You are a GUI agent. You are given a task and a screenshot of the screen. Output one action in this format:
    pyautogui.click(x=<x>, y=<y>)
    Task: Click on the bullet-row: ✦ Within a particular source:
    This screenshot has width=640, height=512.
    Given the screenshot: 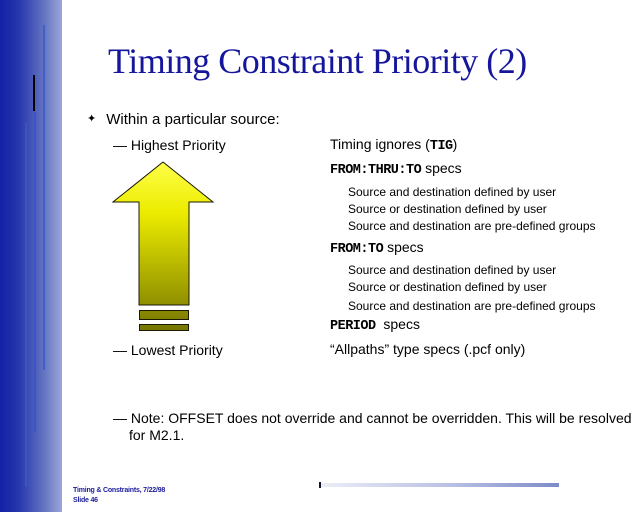 What is the action you would take?
    pyautogui.click(x=183, y=119)
    